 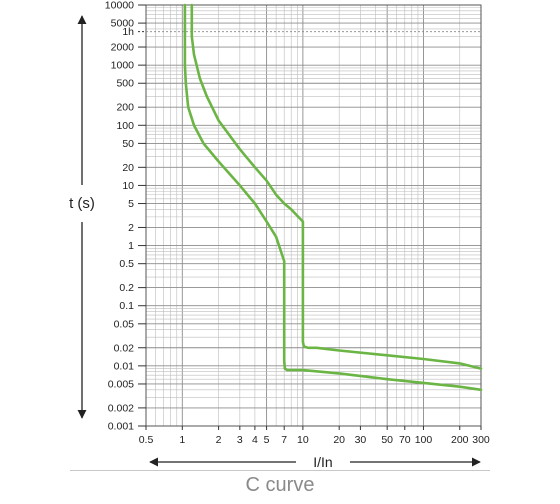 I want to click on x-tick-label: 2, so click(x=219, y=440).